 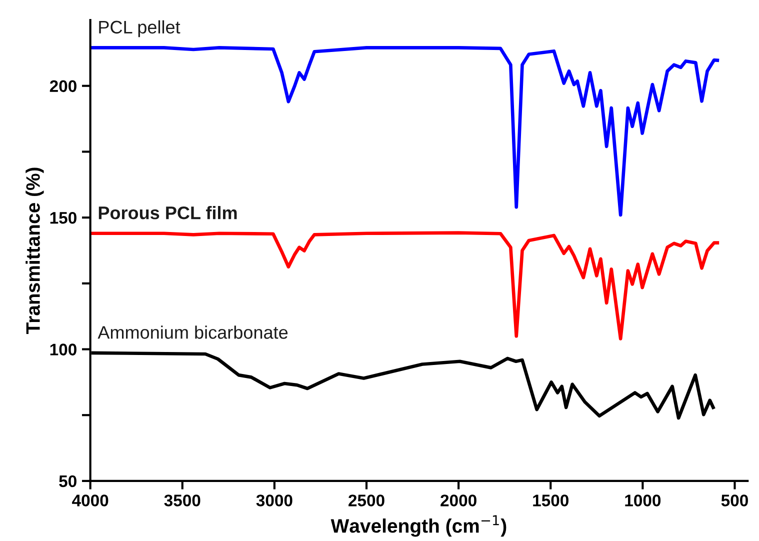 What do you see at coordinates (67, 481) in the screenshot?
I see `y-tick-label: 50` at bounding box center [67, 481].